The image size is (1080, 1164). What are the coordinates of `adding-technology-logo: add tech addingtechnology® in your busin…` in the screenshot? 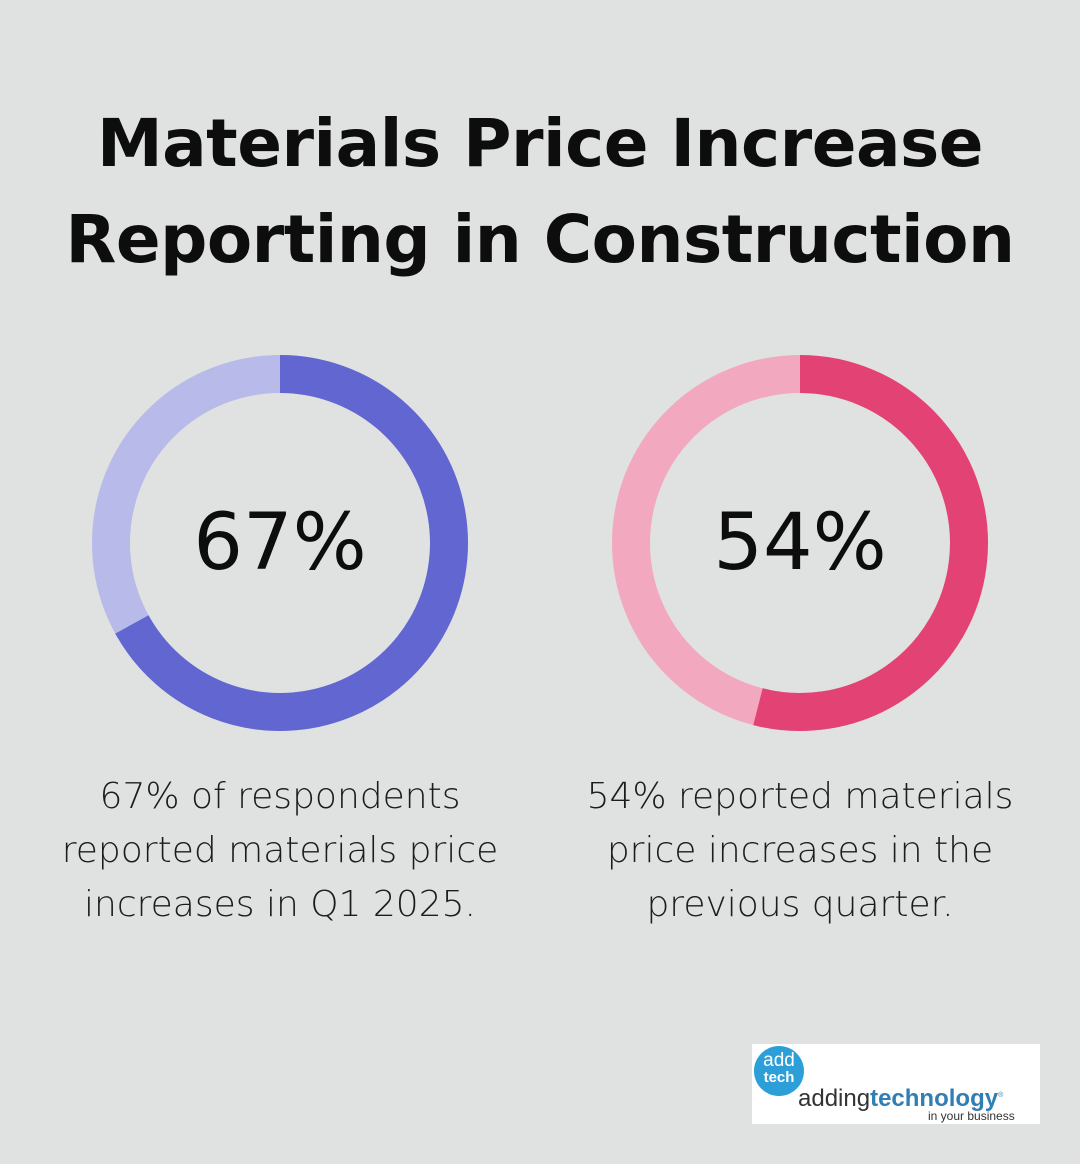 It's located at (896, 1084).